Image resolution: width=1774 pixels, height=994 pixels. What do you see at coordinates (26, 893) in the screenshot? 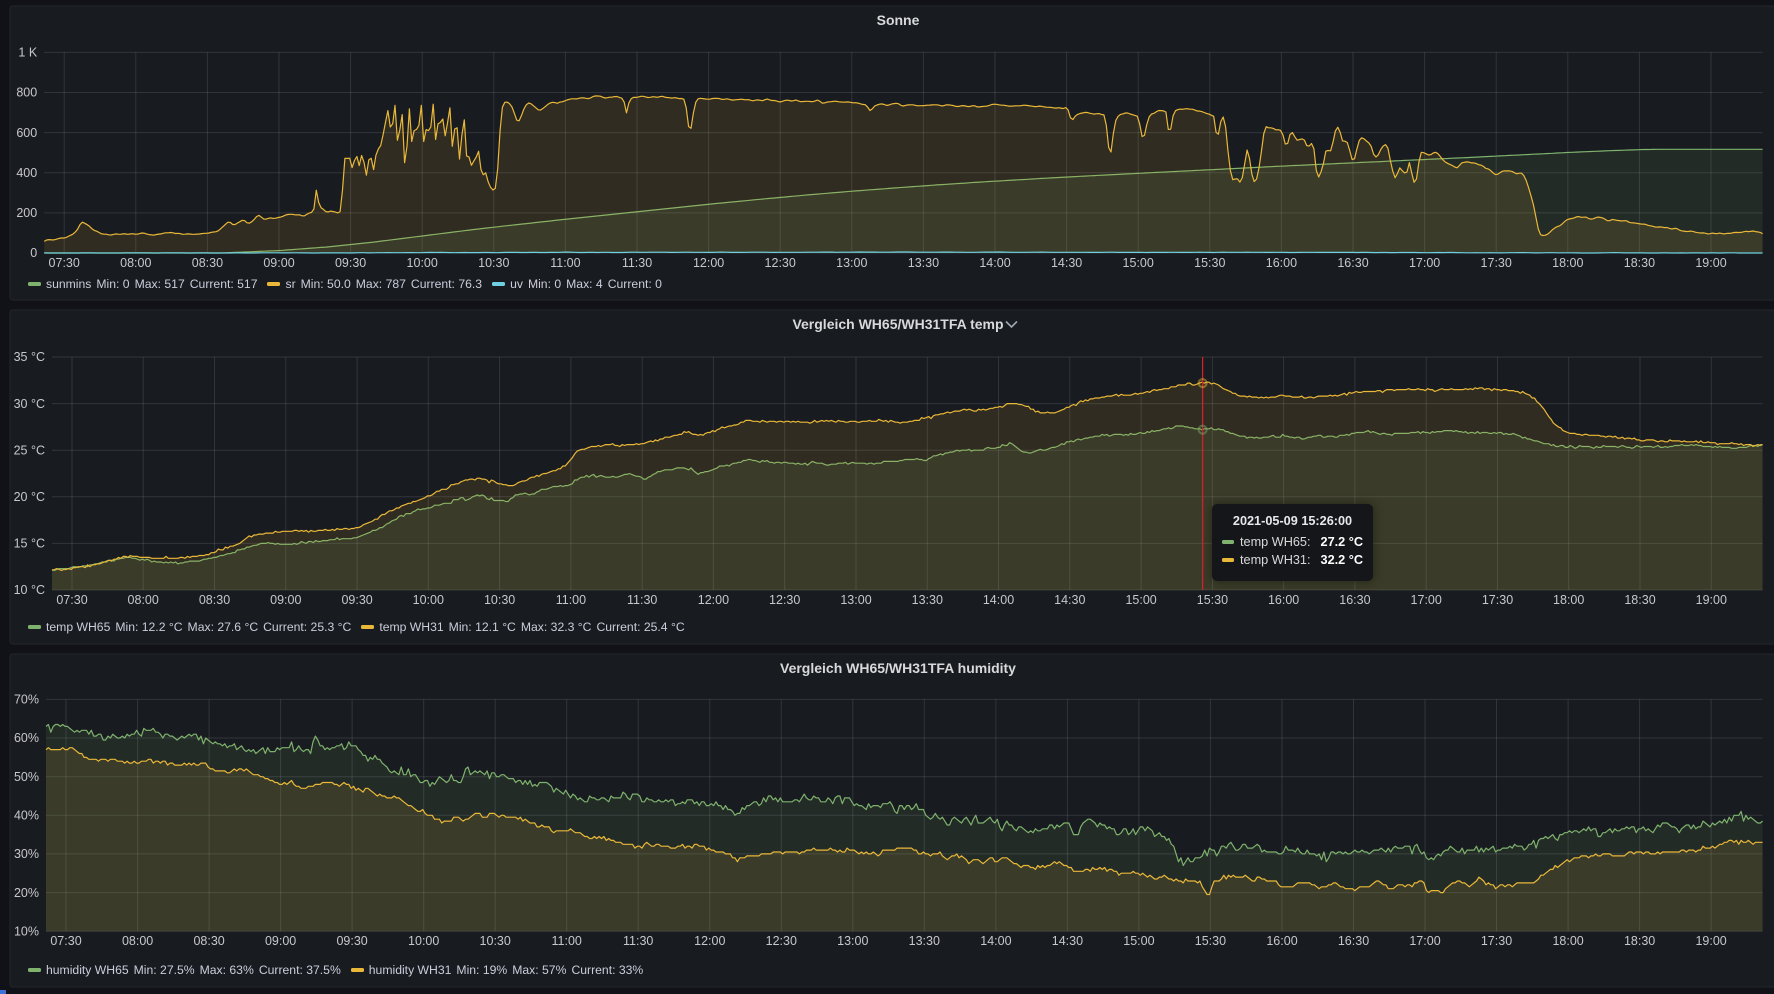
I see `svg-text: 20%` at bounding box center [26, 893].